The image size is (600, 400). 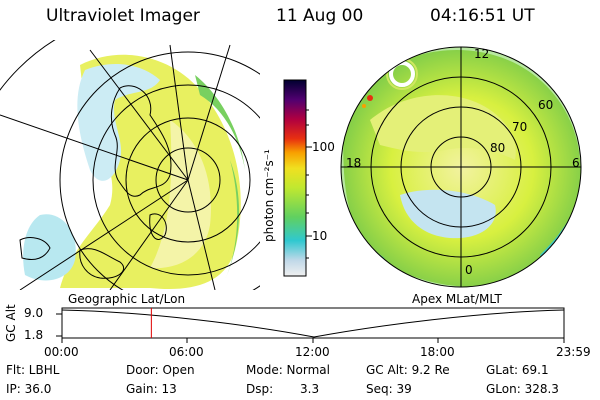 What do you see at coordinates (408, 370) in the screenshot?
I see `gc-alt-info: GC Alt: 9.2 Re` at bounding box center [408, 370].